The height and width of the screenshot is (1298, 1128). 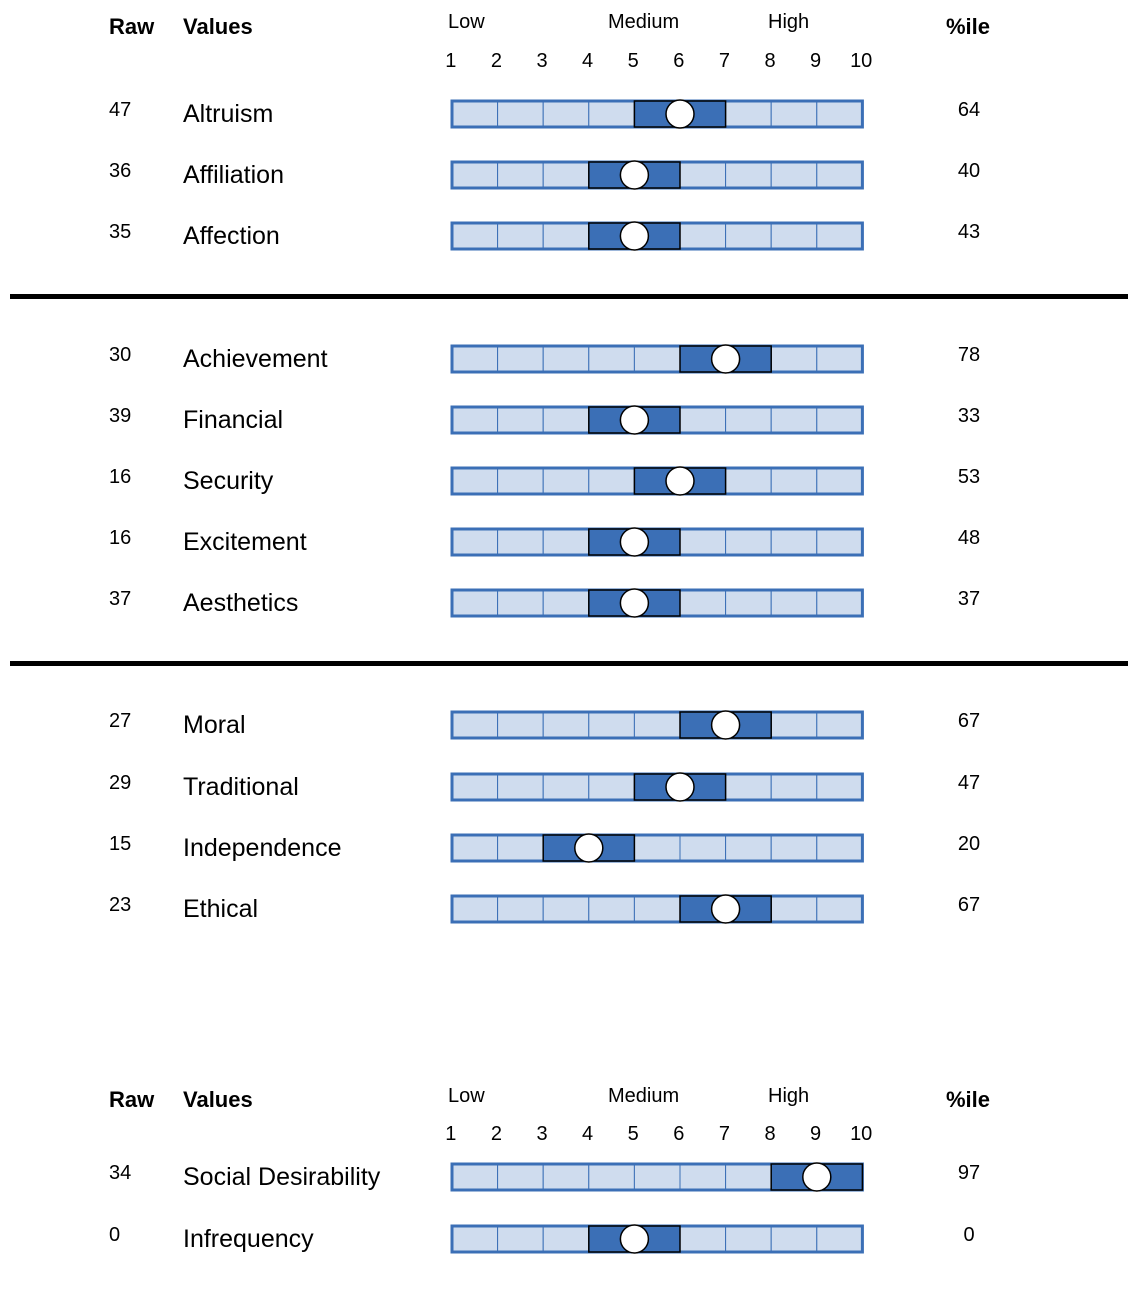 I want to click on raw-score: 39, so click(x=120, y=416).